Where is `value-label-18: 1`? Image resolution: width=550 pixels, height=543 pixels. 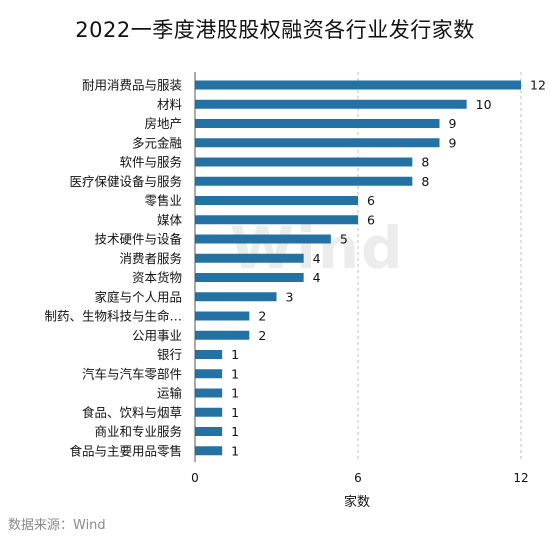 value-label-18: 1 is located at coordinates (235, 431).